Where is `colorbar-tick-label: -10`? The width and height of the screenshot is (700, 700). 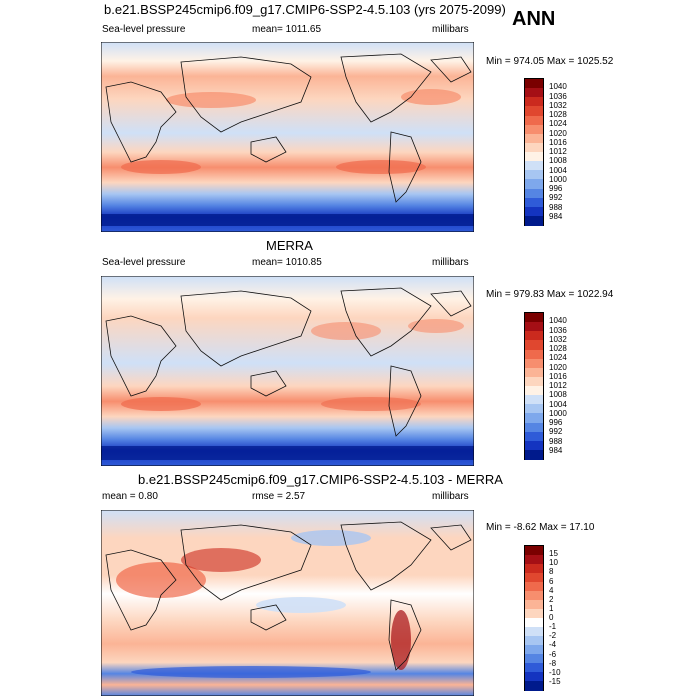
colorbar-tick-label: -10 is located at coordinates (555, 672).